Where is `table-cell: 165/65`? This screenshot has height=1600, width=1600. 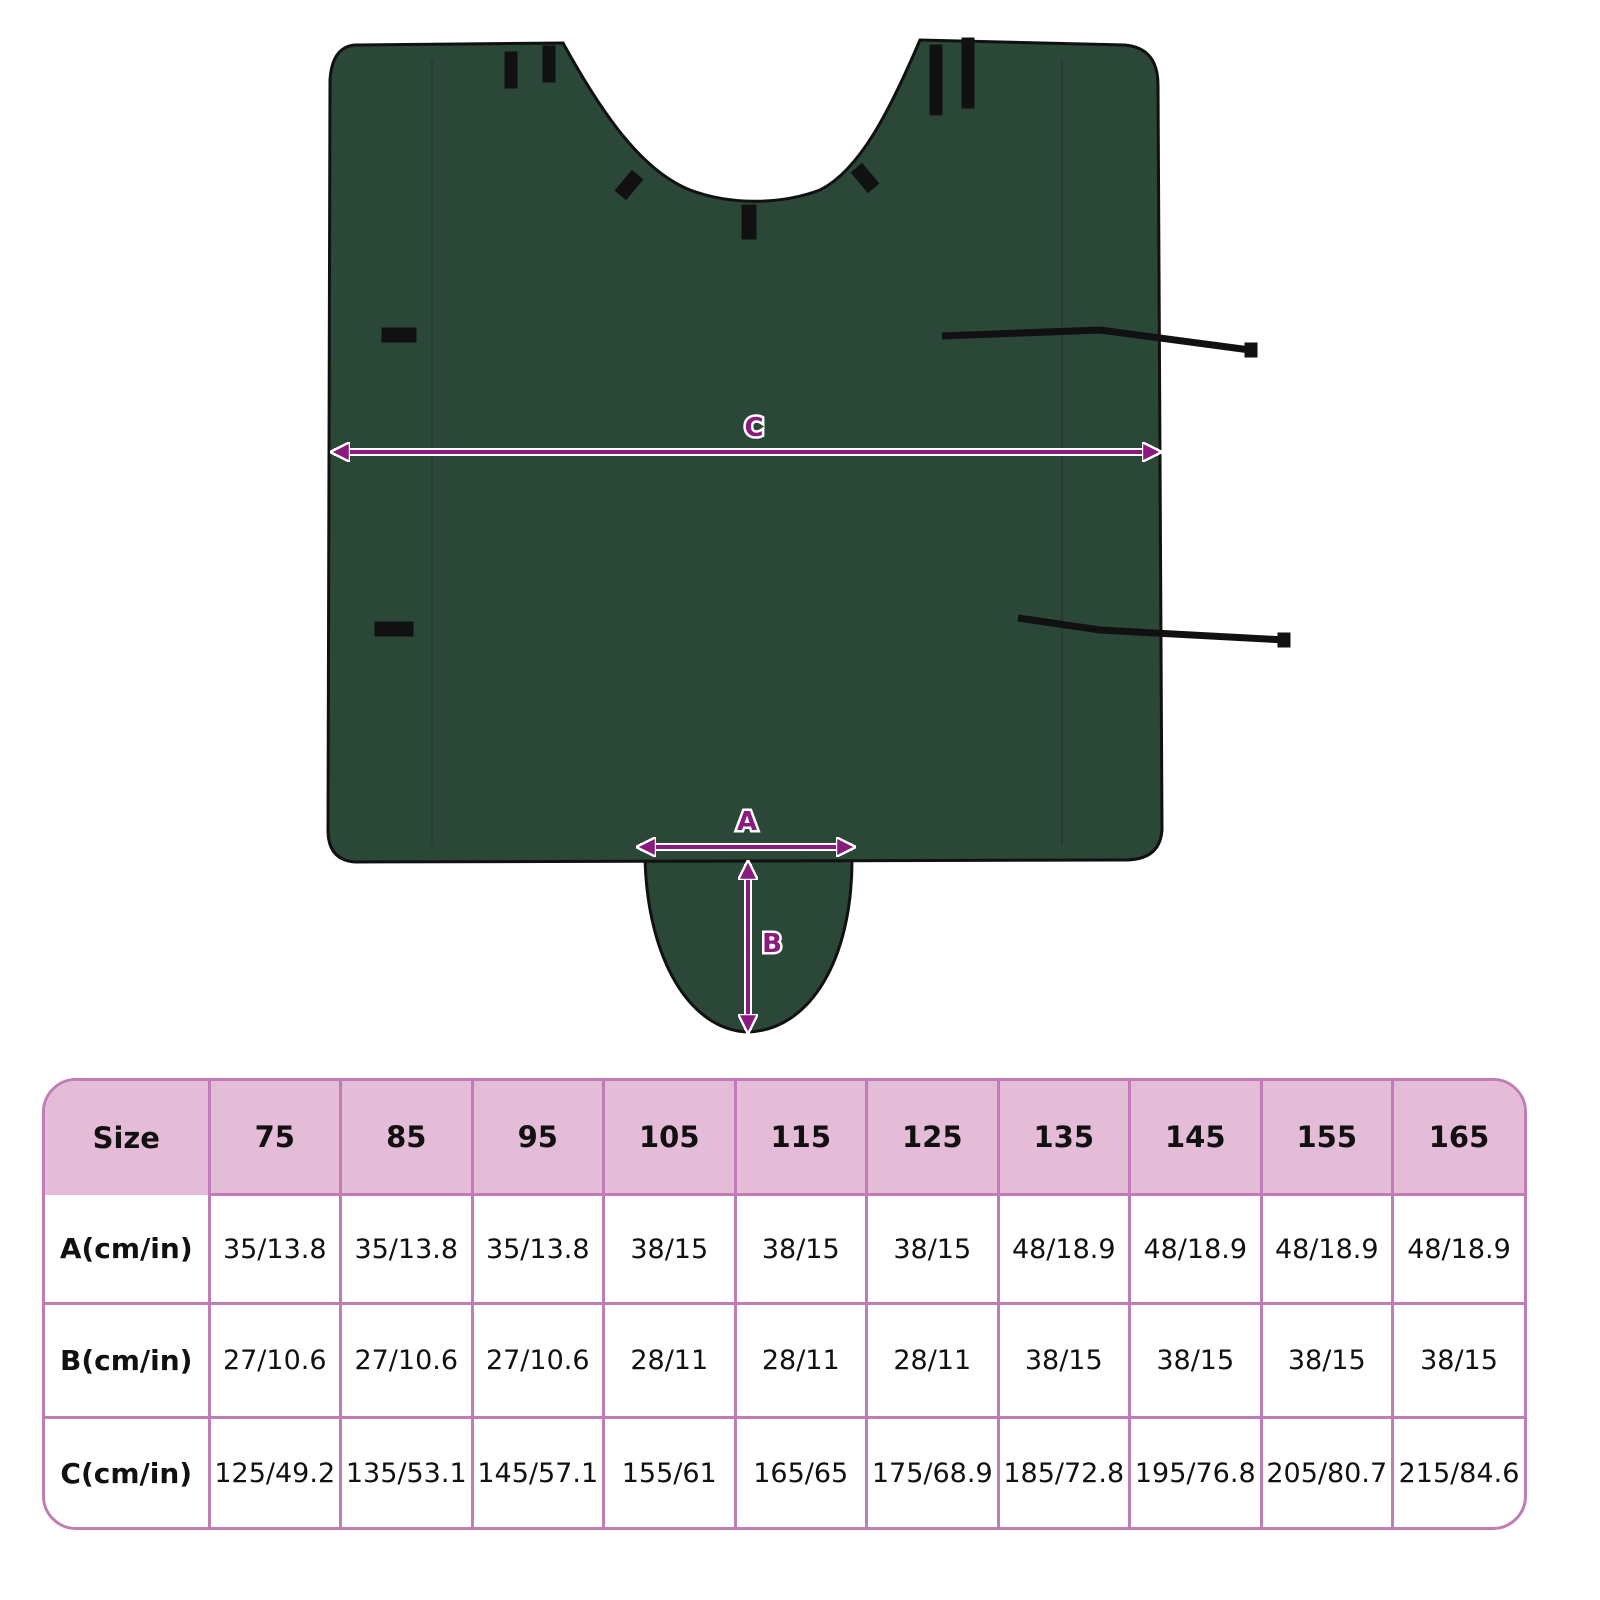 table-cell: 165/65 is located at coordinates (800, 1471).